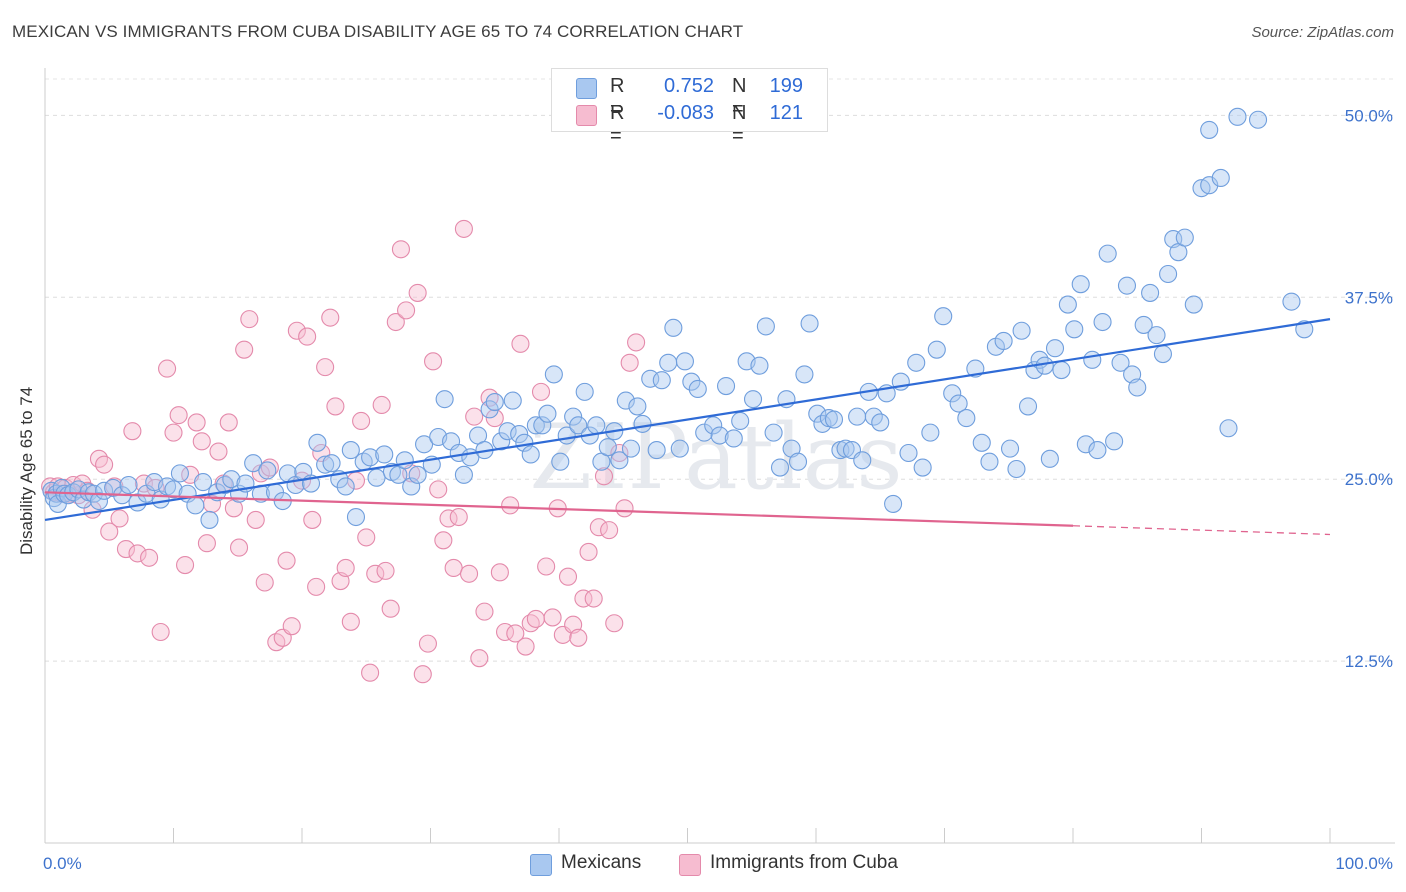 The width and height of the screenshot is (1406, 892). I want to click on source-label: Source: ZipAtlas.com, so click(1322, 32).